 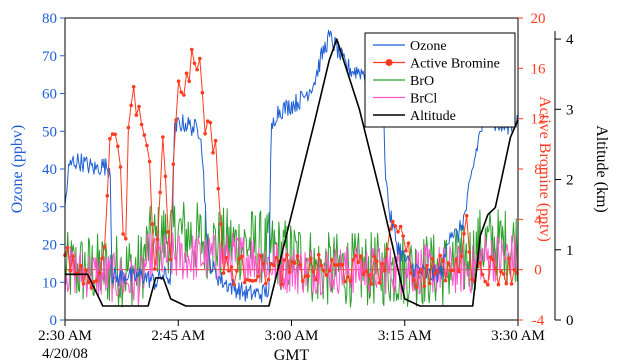 What do you see at coordinates (423, 99) in the screenshot?
I see `legend-label-brcl: BrCl` at bounding box center [423, 99].